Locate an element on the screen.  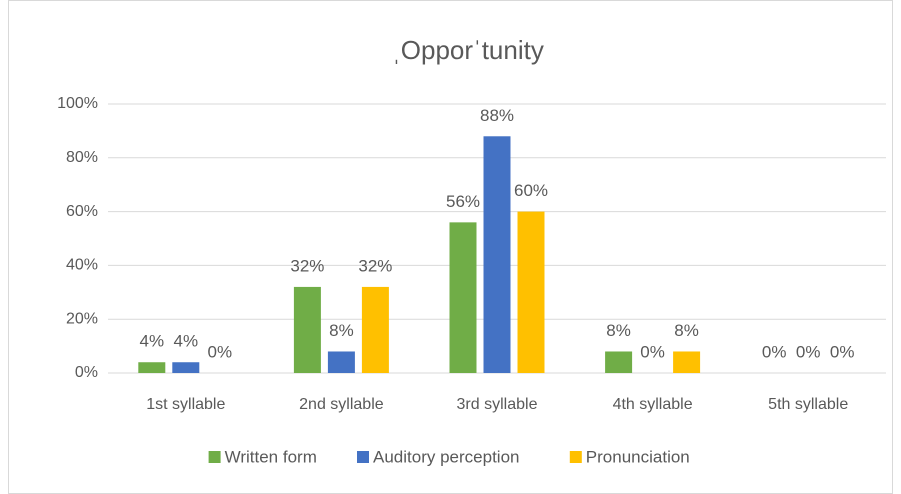
chart-title: ˌOpporˈtunity is located at coordinates (468, 50).